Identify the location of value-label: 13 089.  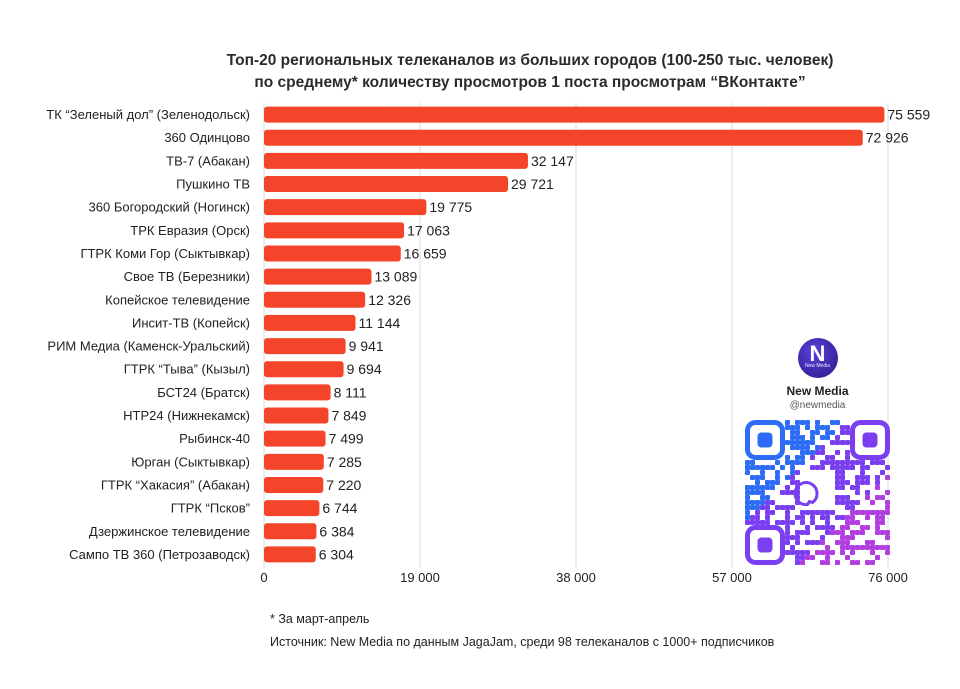
(395, 277).